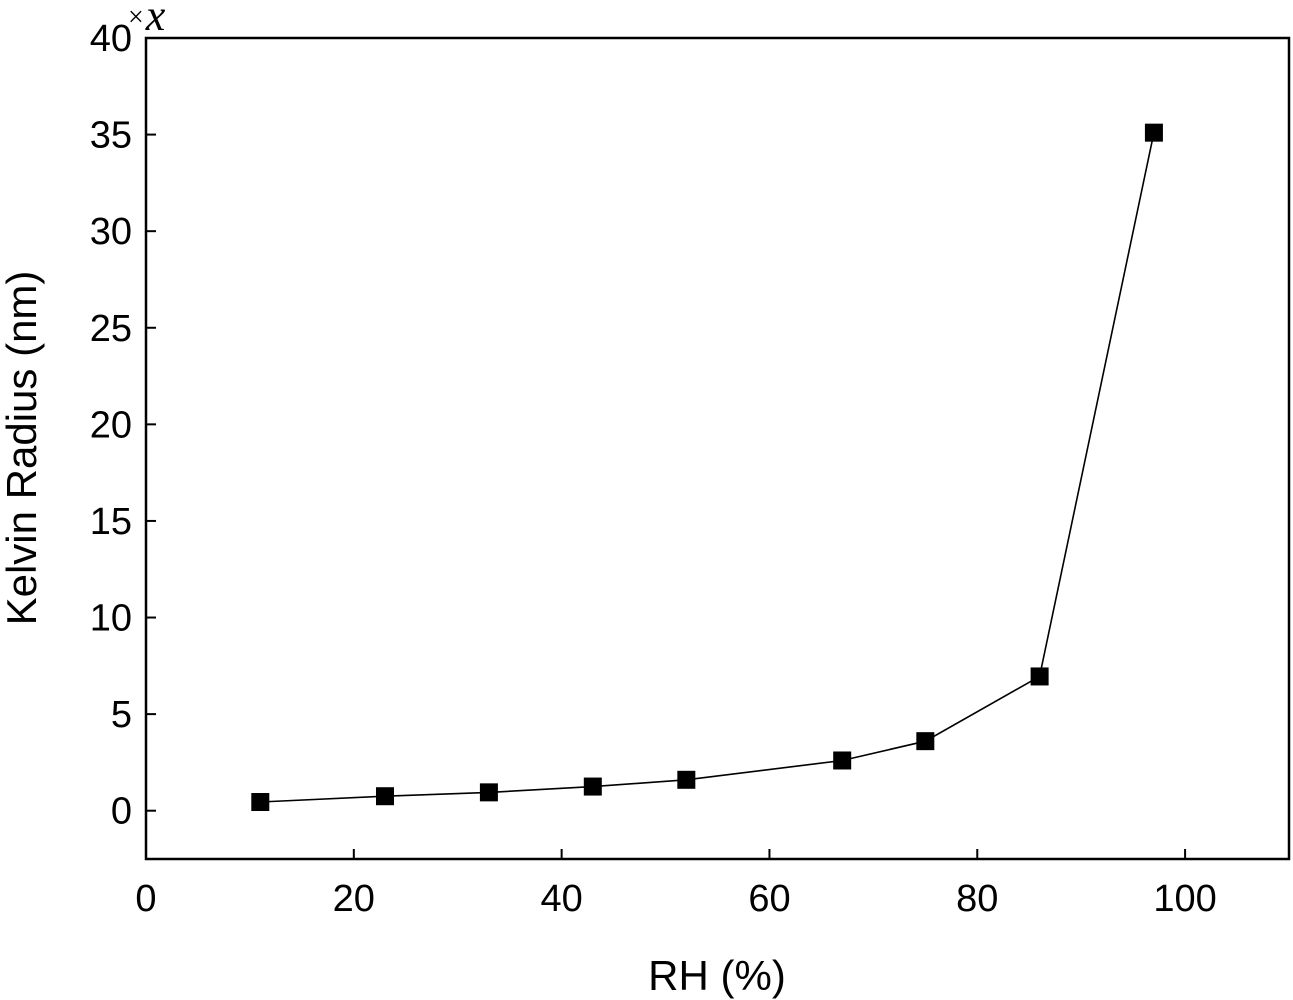  What do you see at coordinates (111, 232) in the screenshot?
I see `y-tick-label: 30` at bounding box center [111, 232].